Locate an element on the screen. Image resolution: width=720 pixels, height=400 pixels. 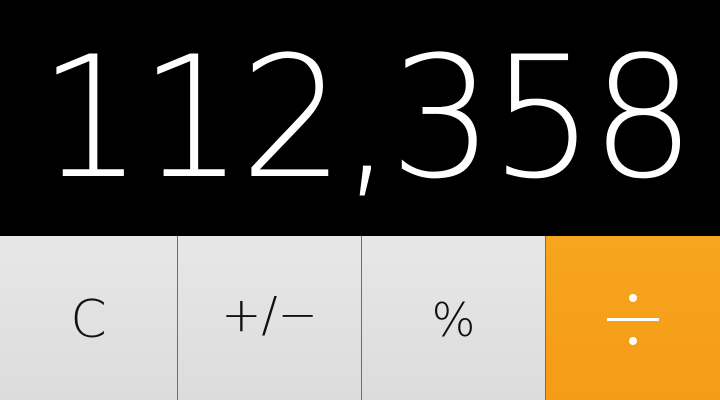
percent-button: % is located at coordinates (454, 318).